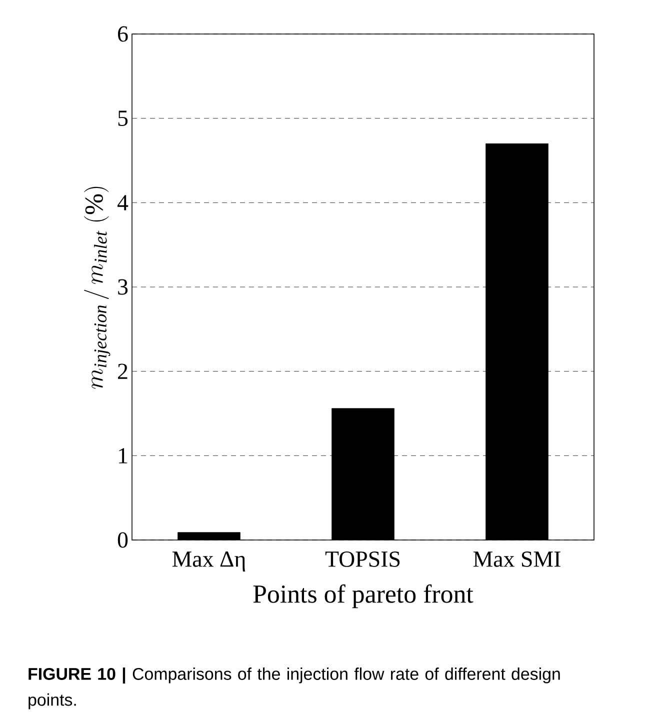 The image size is (650, 722). What do you see at coordinates (123, 287) in the screenshot?
I see `y-tick-label: 3` at bounding box center [123, 287].